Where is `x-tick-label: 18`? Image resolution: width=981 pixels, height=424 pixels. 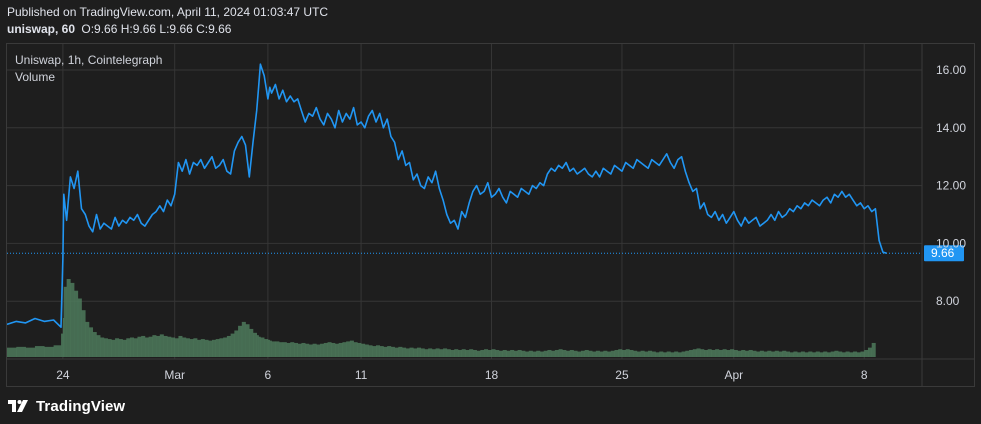
x-tick-label: 18 is located at coordinates (492, 375).